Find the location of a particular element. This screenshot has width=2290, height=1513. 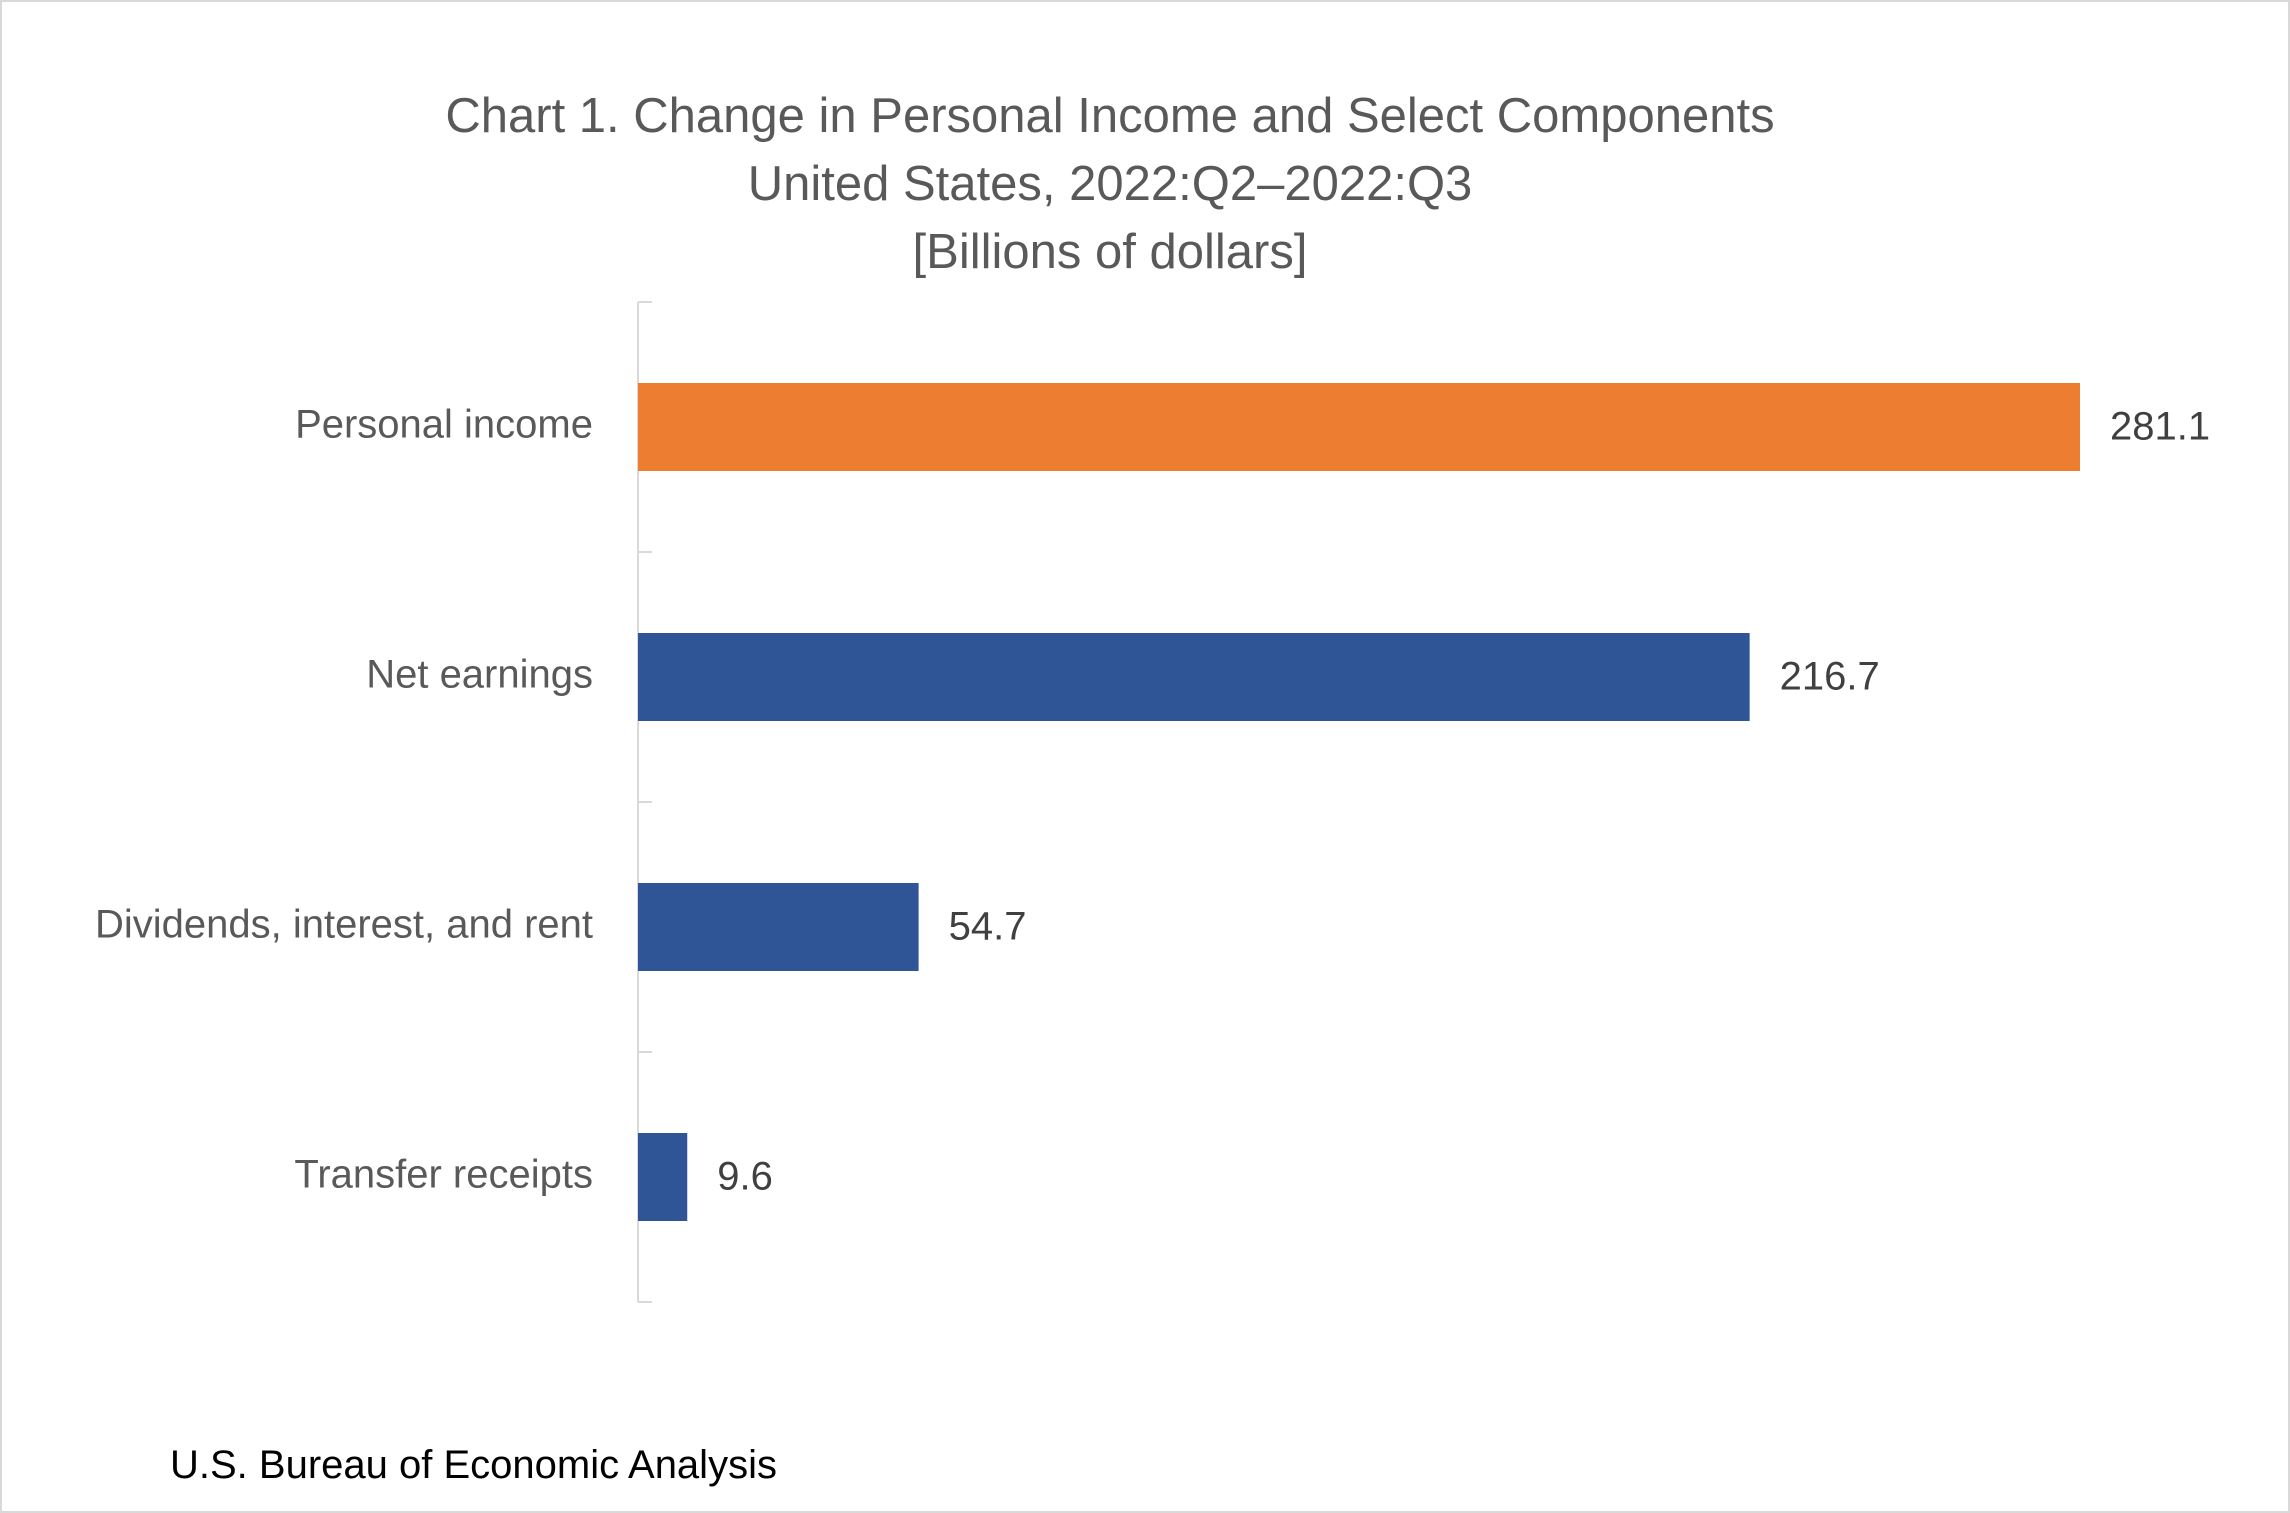

data-label: 216.7 is located at coordinates (1830, 677).